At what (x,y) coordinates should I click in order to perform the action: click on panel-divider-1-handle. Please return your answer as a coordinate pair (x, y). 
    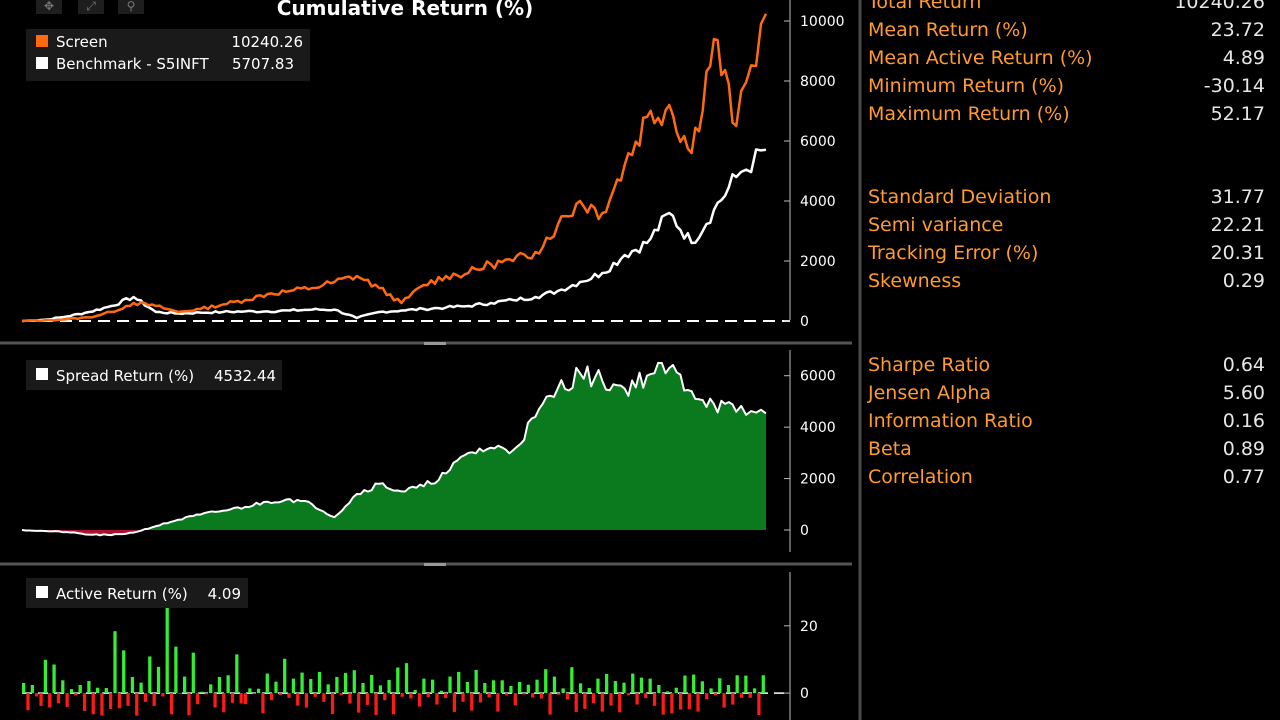
    Looking at the image, I should click on (435, 343).